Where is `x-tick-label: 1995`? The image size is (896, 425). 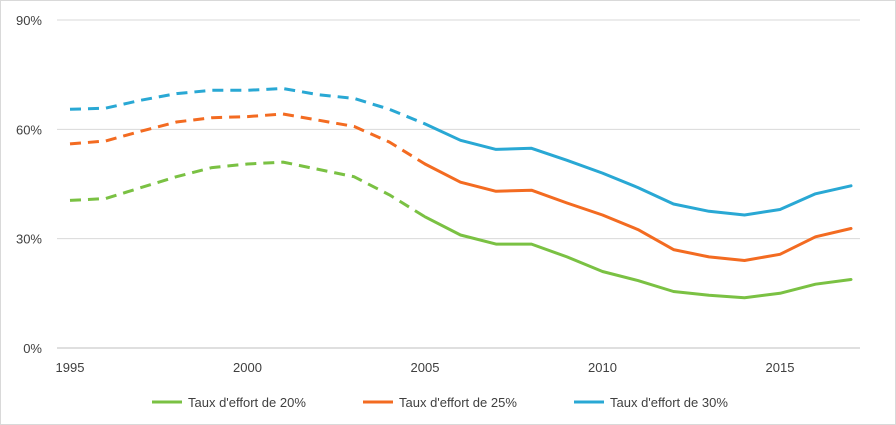
x-tick-label: 1995 is located at coordinates (70, 367).